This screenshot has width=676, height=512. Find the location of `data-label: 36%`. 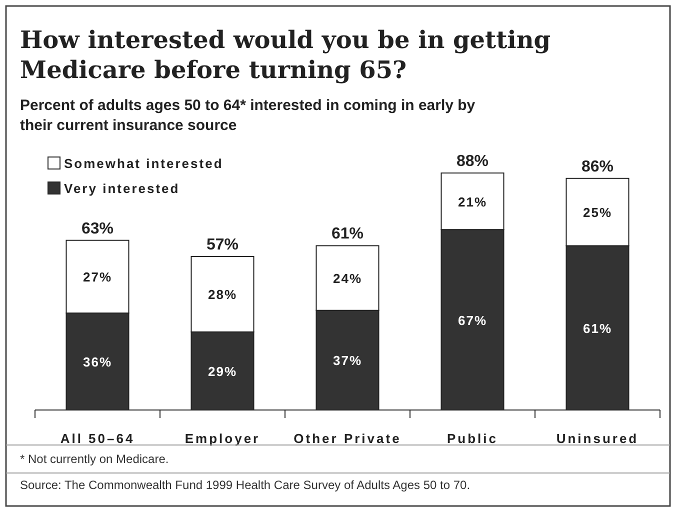

data-label: 36% is located at coordinates (97, 362).